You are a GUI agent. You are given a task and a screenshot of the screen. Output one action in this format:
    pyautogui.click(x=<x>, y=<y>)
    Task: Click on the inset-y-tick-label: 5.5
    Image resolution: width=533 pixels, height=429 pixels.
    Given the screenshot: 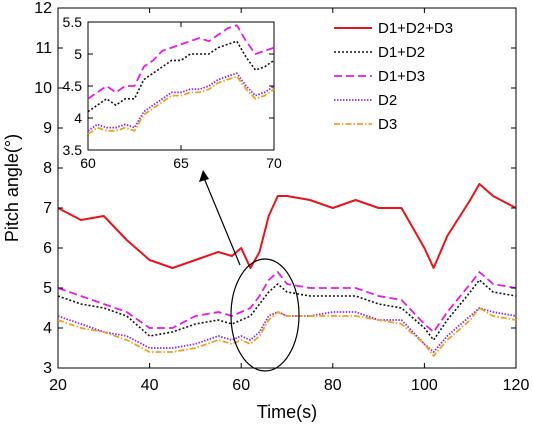 What is the action you would take?
    pyautogui.click(x=73, y=22)
    